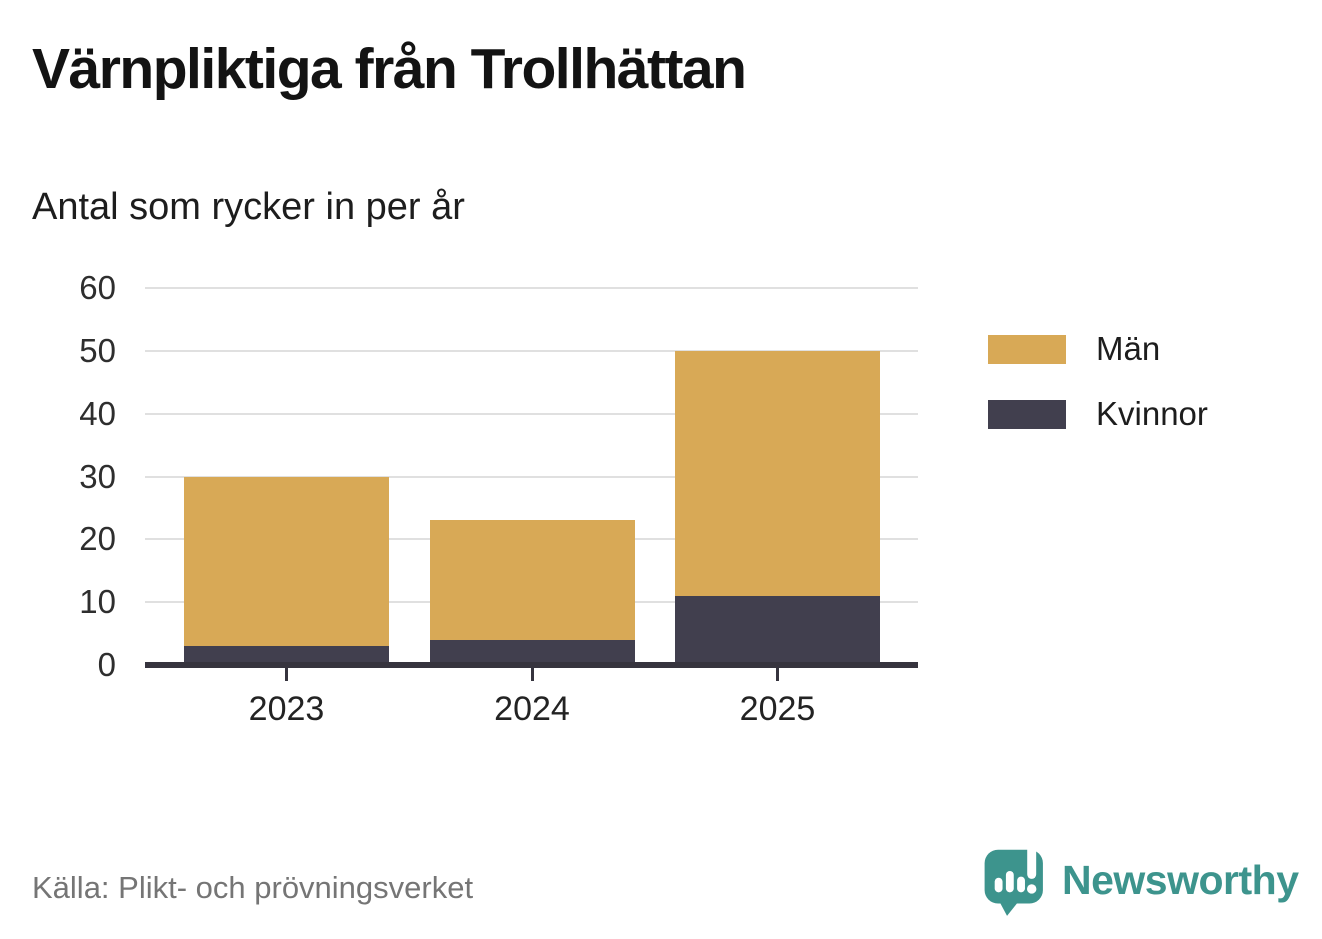 The image size is (1322, 939). I want to click on newsworthy-brand: Newsworthy, so click(1140, 880).